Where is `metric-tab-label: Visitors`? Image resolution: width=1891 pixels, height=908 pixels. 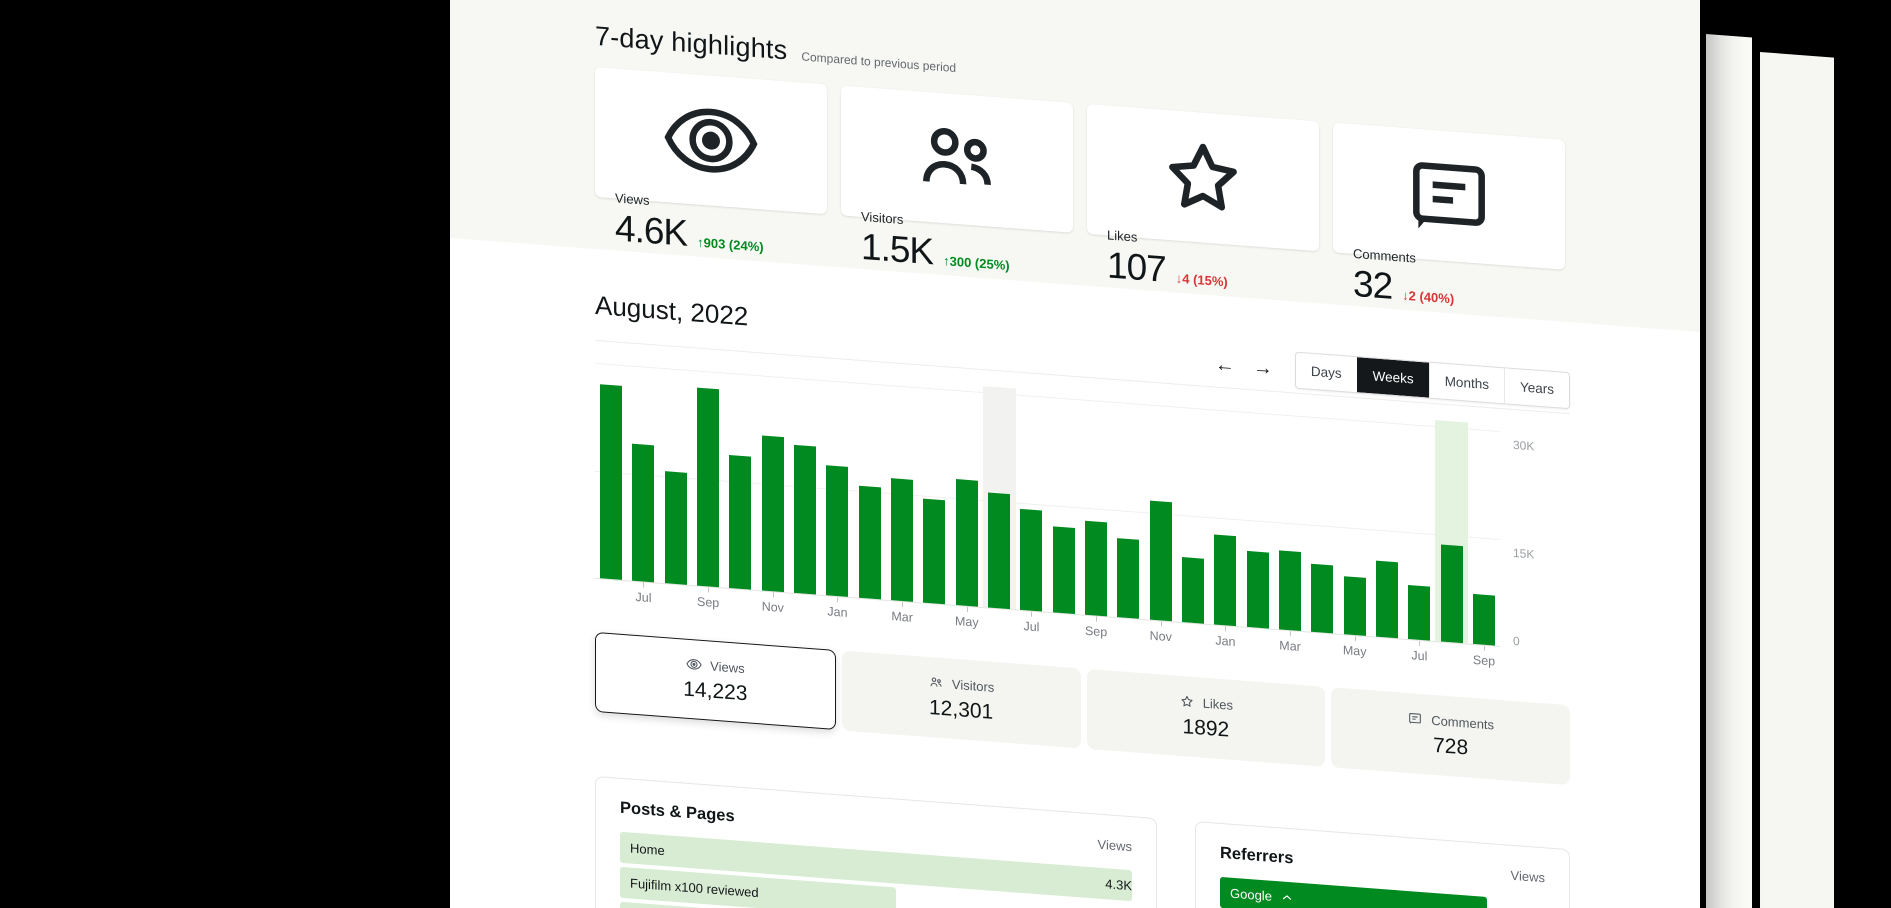 metric-tab-label: Visitors is located at coordinates (973, 685).